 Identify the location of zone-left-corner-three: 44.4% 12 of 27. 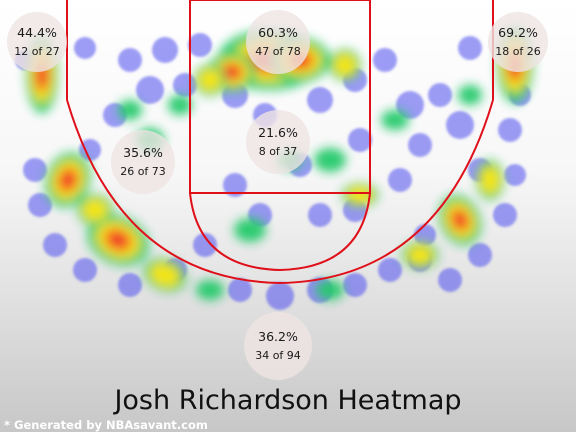
(37, 42).